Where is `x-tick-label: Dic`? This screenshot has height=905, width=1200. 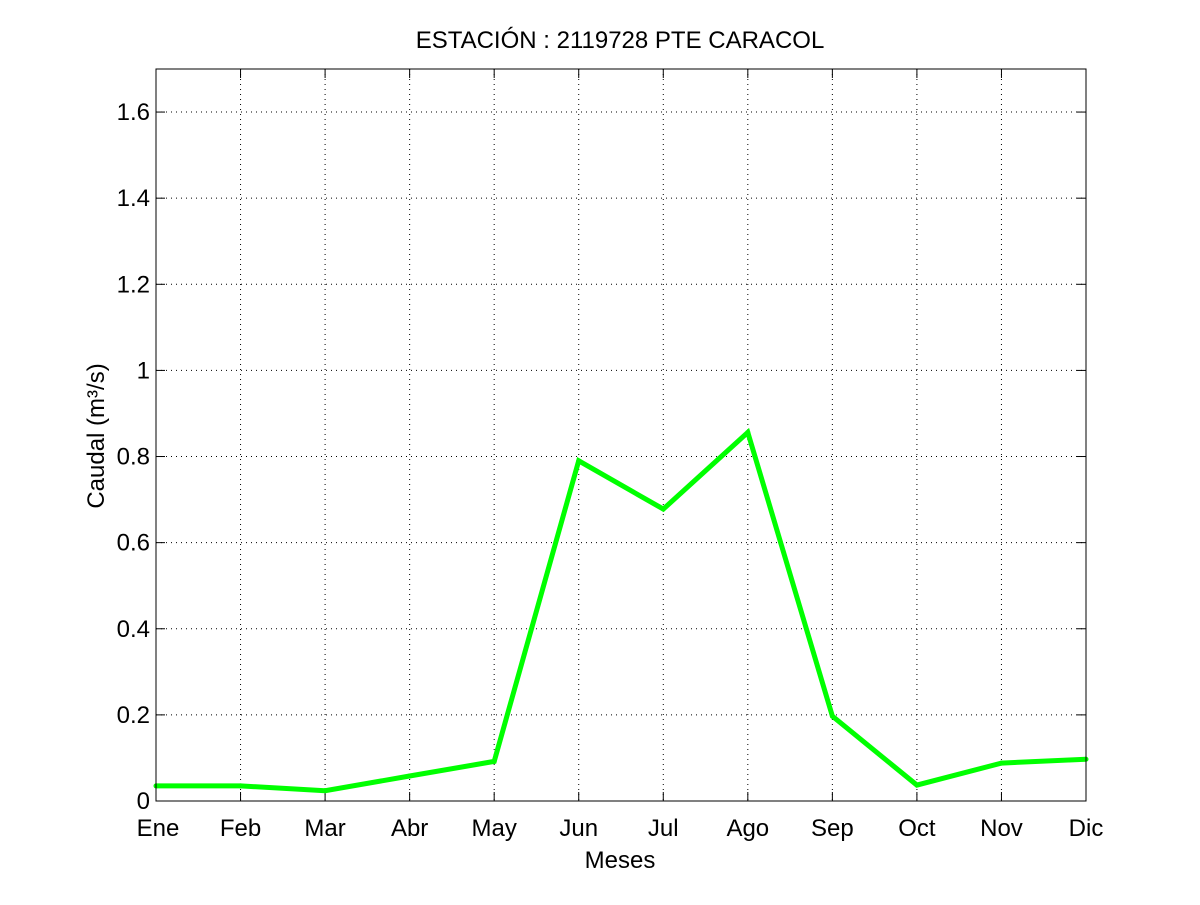
x-tick-label: Dic is located at coordinates (1086, 828).